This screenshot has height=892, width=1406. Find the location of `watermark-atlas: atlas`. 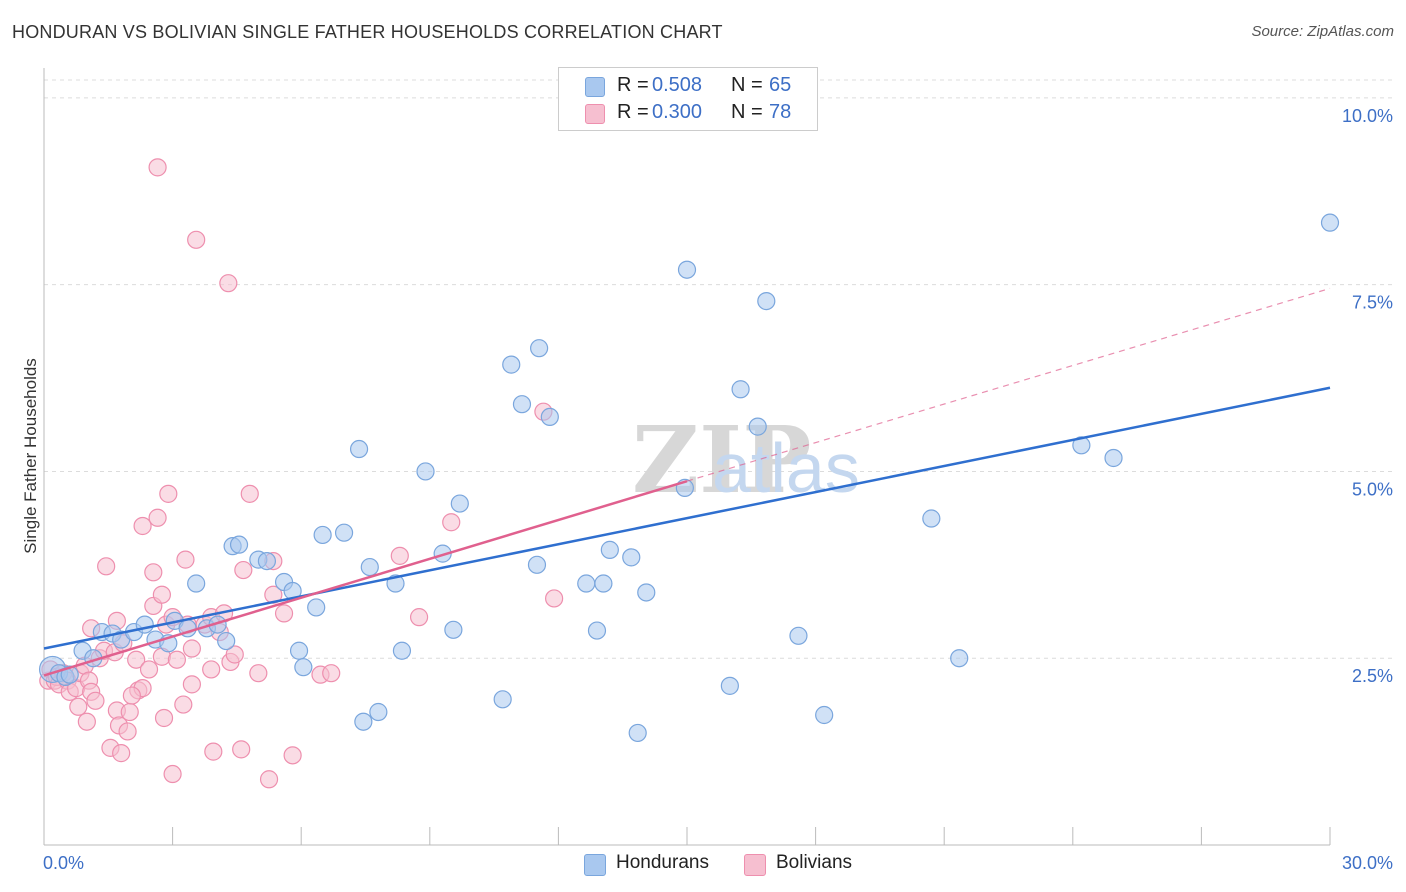

watermark-atlas: atlas is located at coordinates (786, 468).